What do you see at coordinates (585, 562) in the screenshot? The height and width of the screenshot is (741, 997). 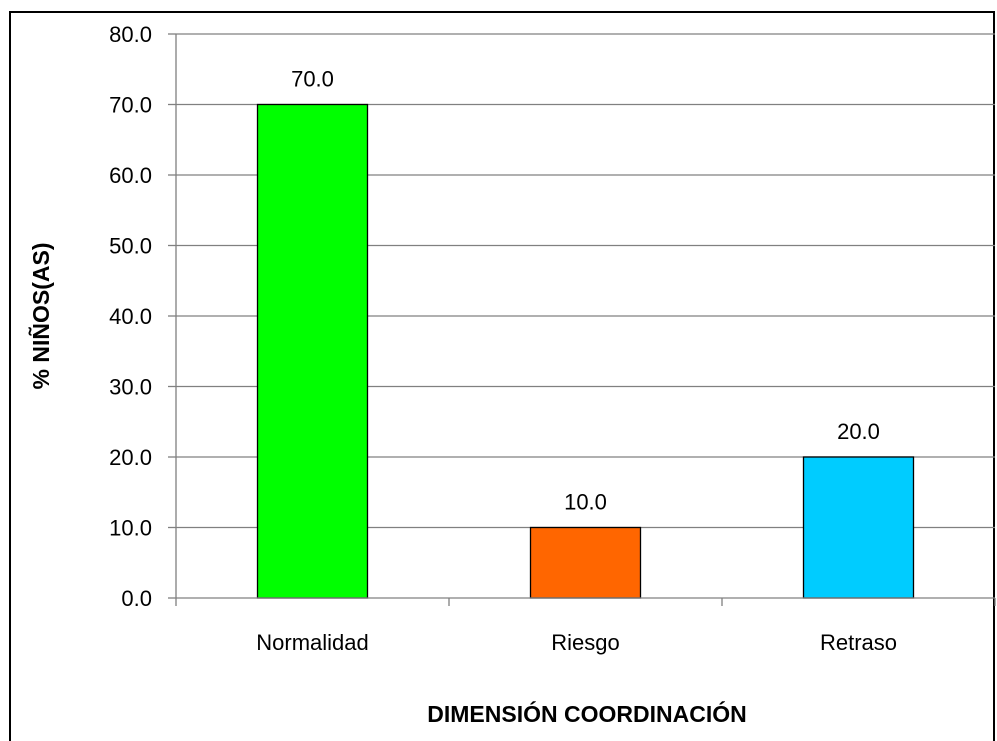 I see `bar-riesgo` at bounding box center [585, 562].